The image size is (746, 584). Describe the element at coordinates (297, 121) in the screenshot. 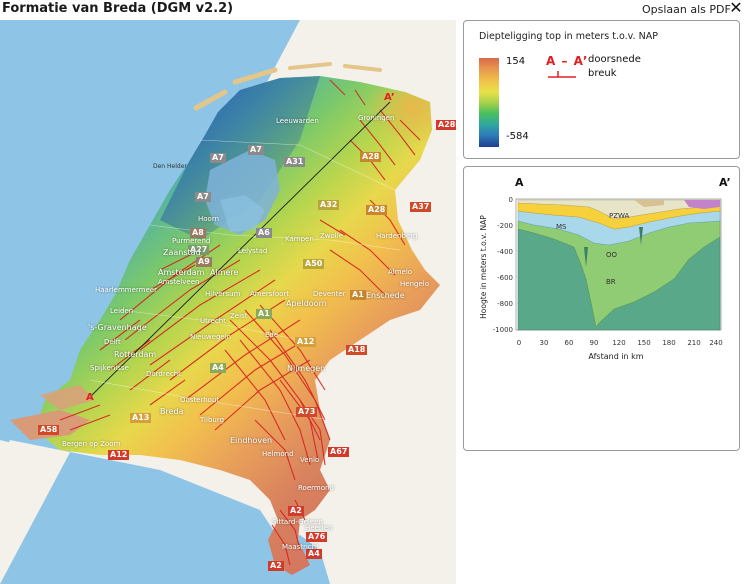

I see `place-label: Leeuwarden` at that location.